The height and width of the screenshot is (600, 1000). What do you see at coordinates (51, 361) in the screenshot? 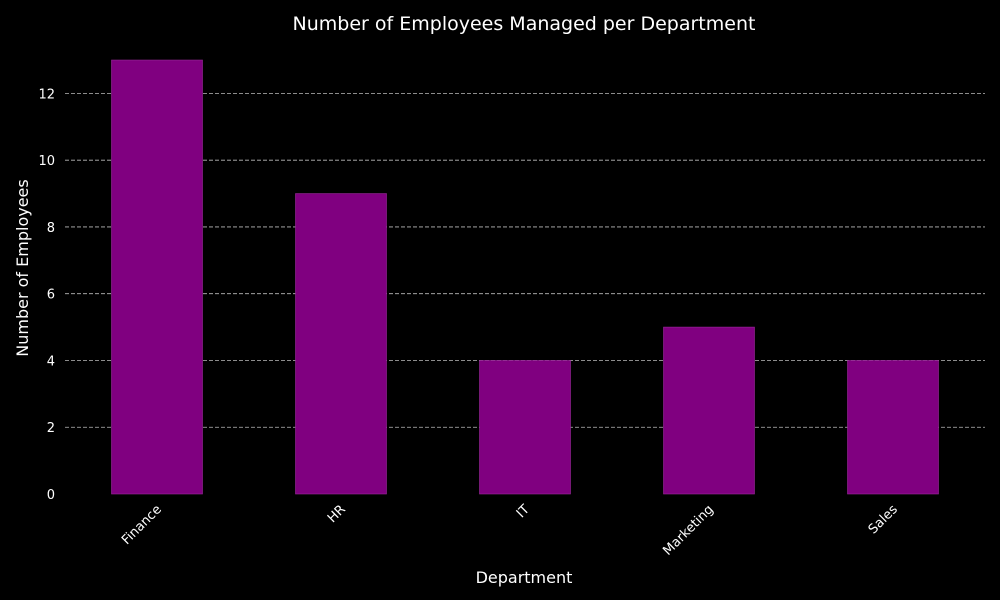
I see `y-tick-label: 4` at bounding box center [51, 361].